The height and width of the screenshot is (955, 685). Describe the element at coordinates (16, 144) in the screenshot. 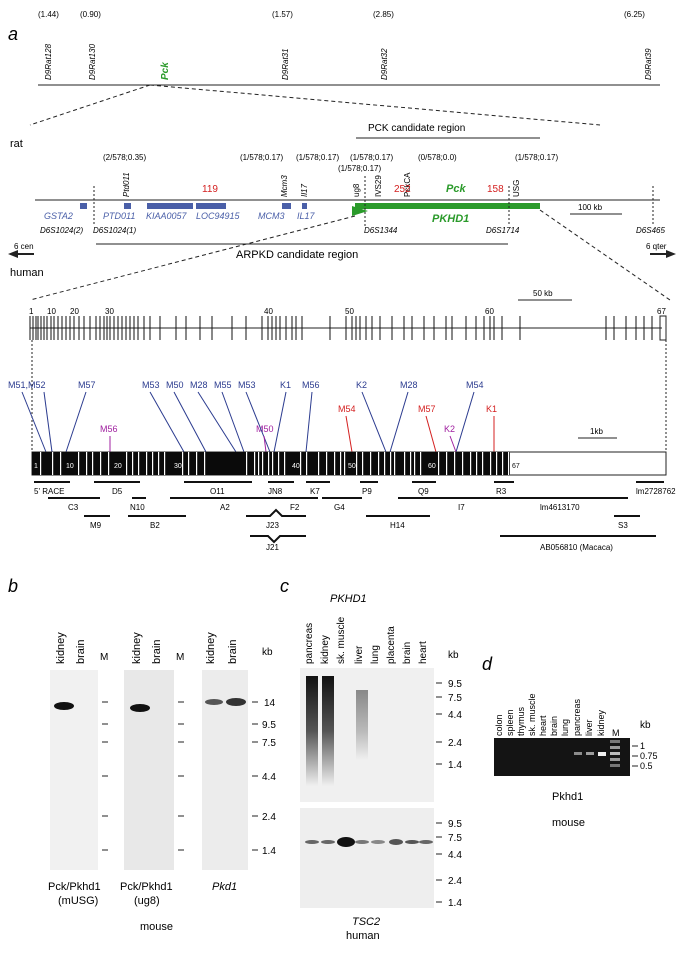

I see `rat-label: rat` at that location.